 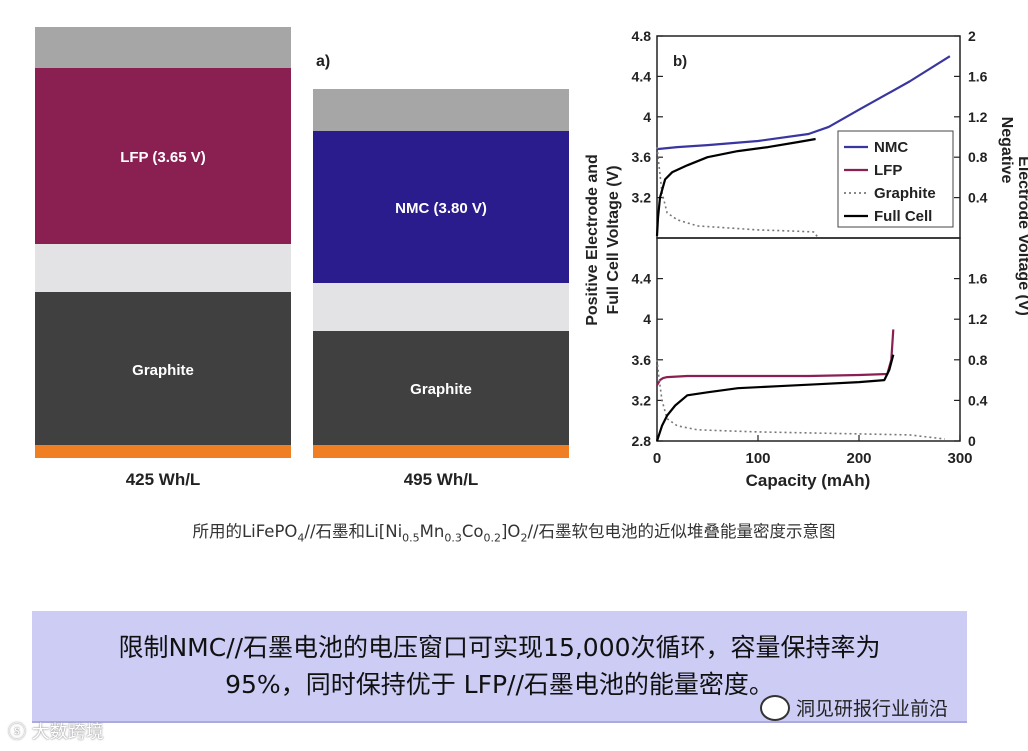 I want to click on stack2-top-layer, so click(x=441, y=110).